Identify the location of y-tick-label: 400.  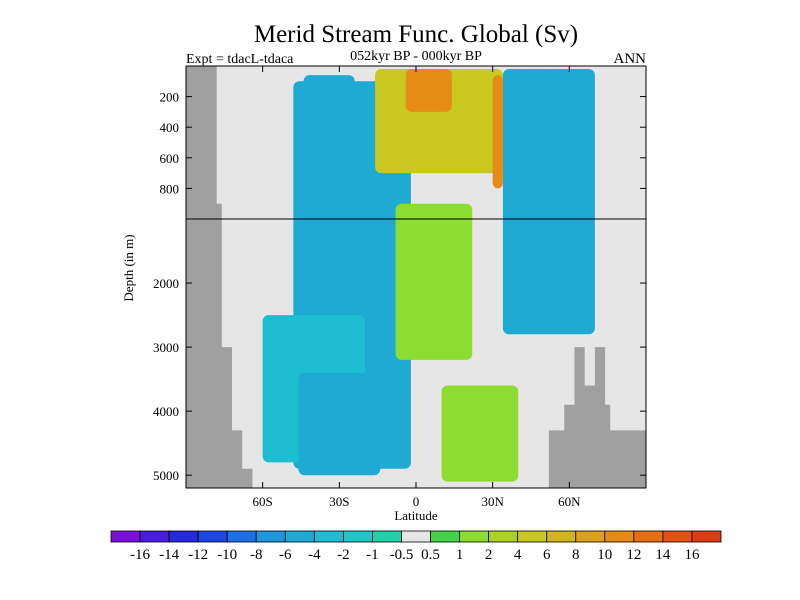
(170, 127).